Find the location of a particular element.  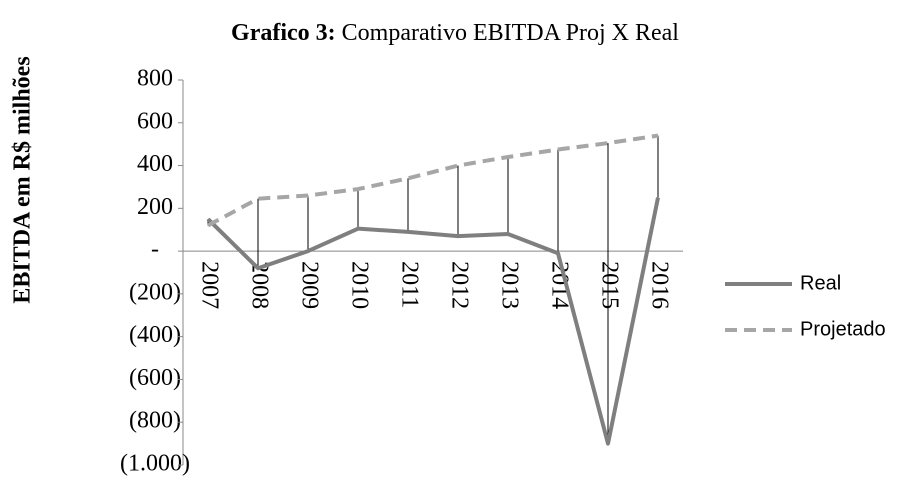

x-tick-label: 2015 is located at coordinates (609, 285).